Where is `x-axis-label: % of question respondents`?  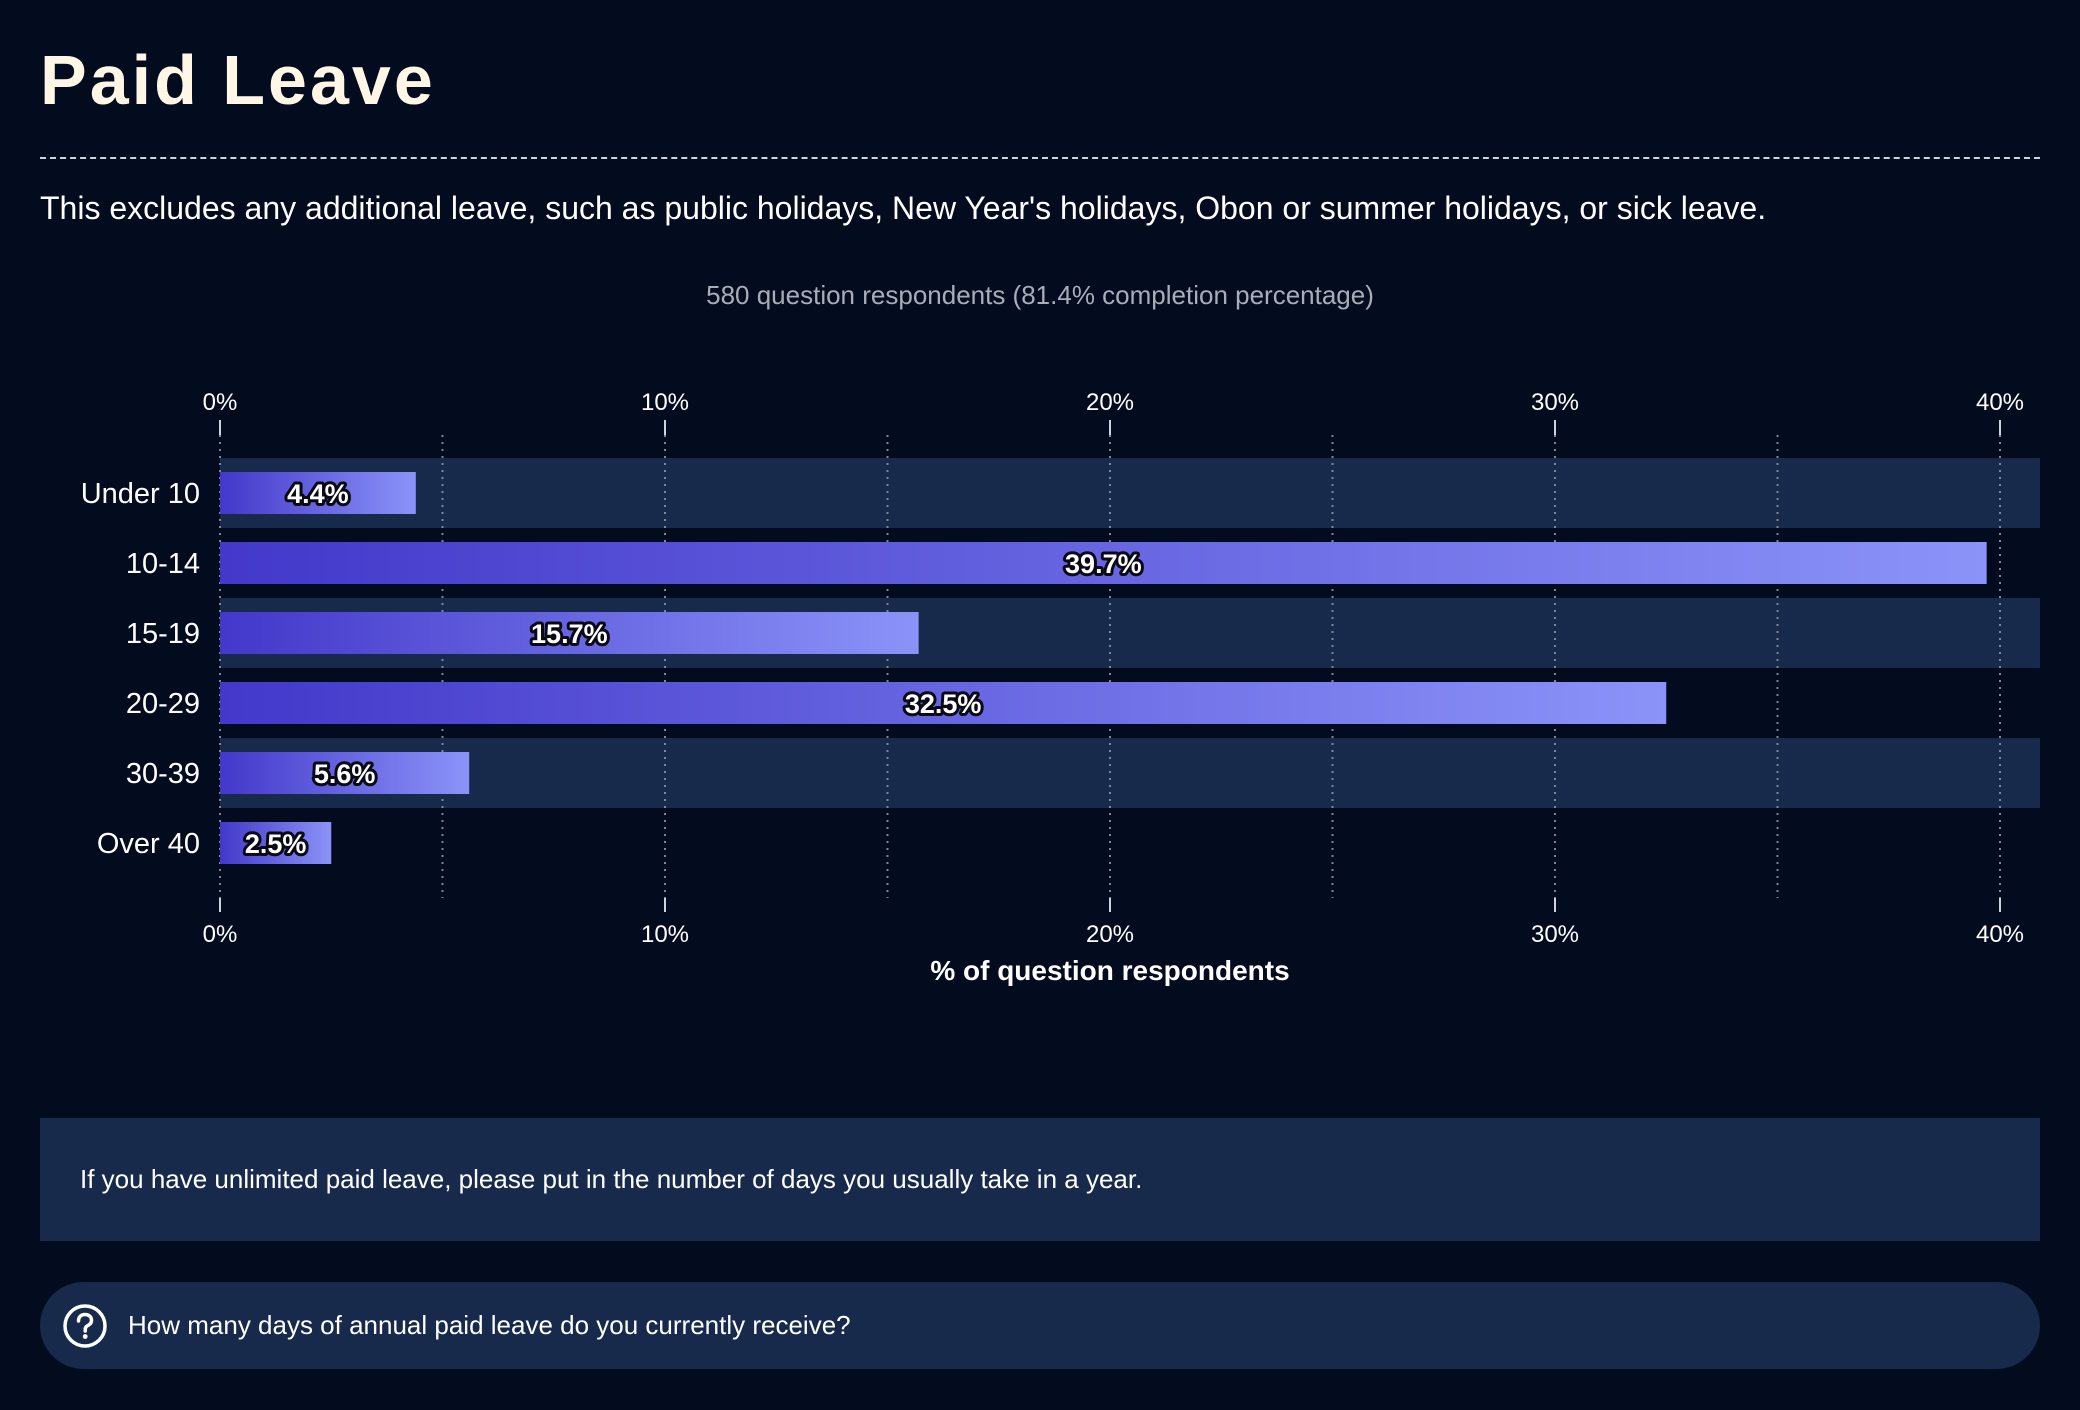 x-axis-label: % of question respondents is located at coordinates (1109, 970).